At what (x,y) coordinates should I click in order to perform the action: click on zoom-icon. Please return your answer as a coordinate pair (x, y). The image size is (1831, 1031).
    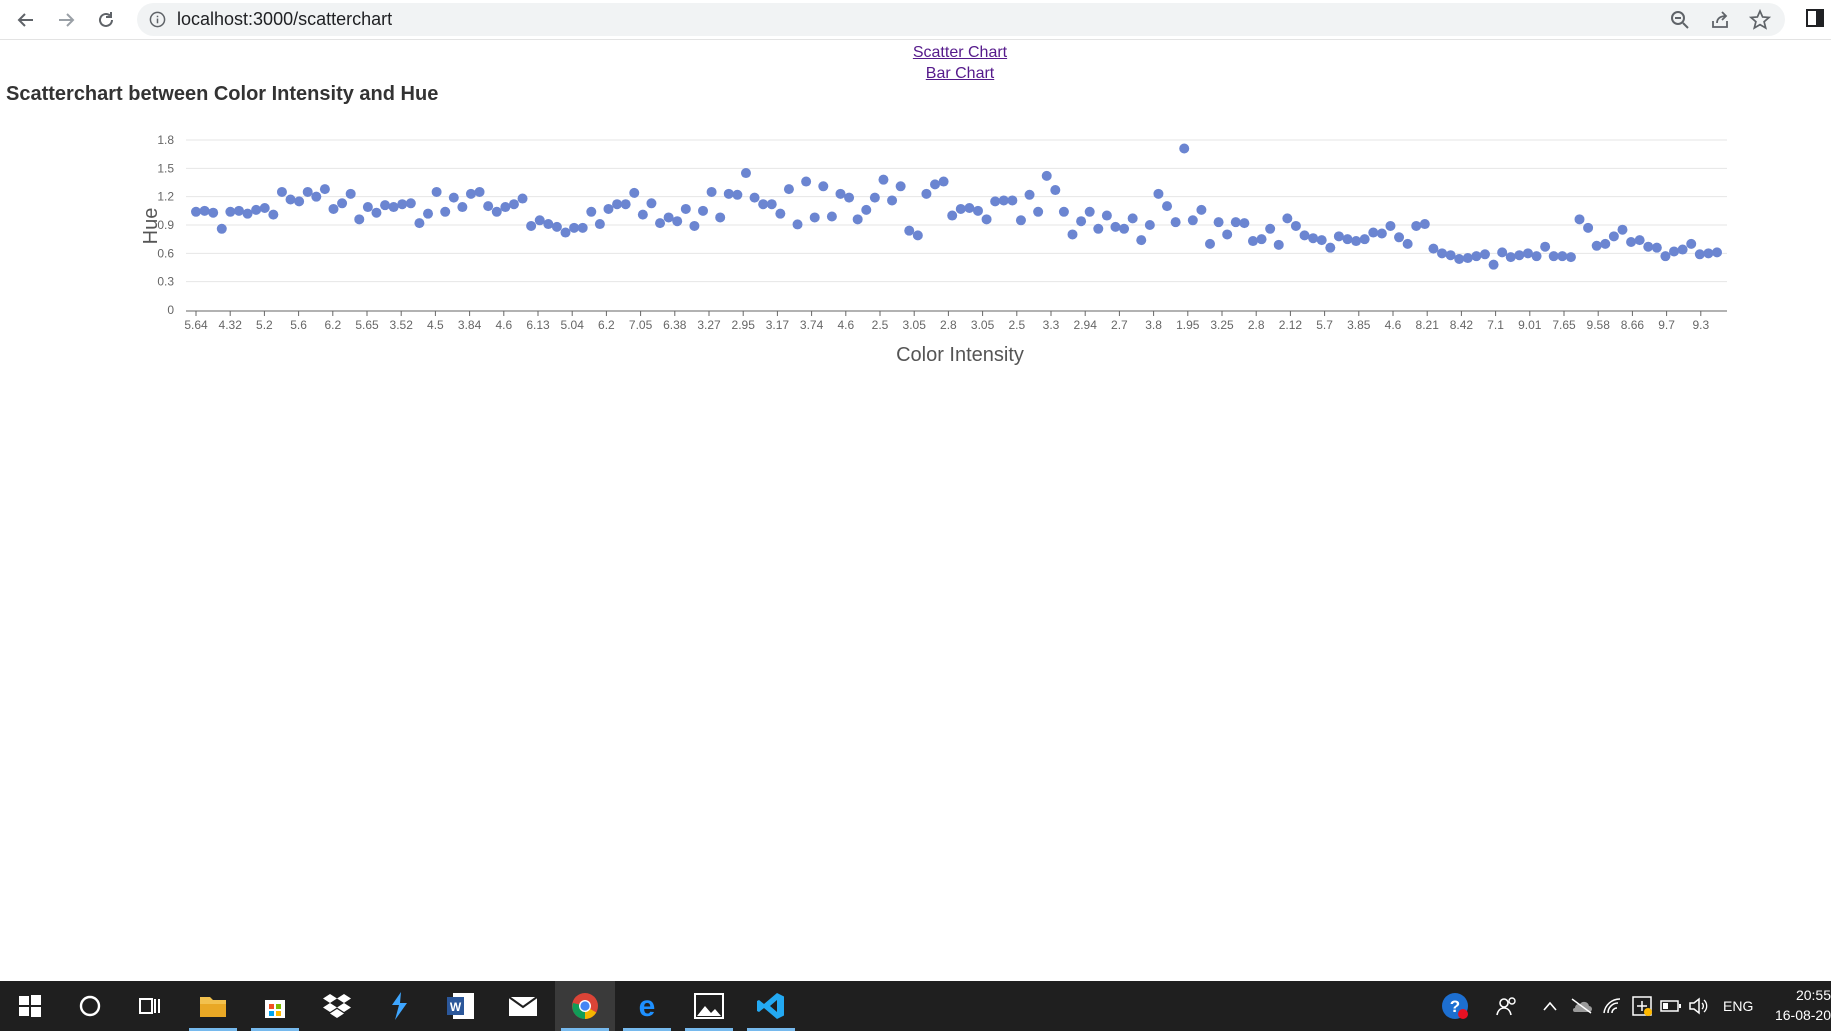
    Looking at the image, I should click on (1681, 20).